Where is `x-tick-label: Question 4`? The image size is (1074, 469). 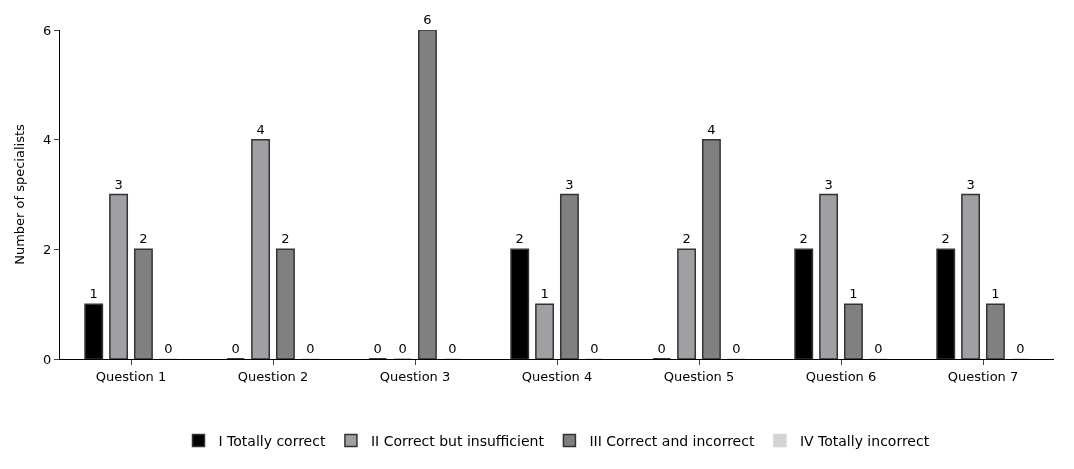
x-tick-label: Question 4 is located at coordinates (557, 376).